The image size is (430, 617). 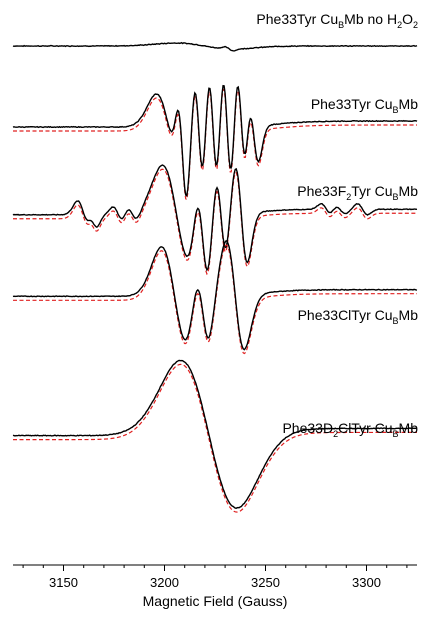 I want to click on spectrum-label-4: Phe33ClTyr CuBMb, so click(x=358, y=316).